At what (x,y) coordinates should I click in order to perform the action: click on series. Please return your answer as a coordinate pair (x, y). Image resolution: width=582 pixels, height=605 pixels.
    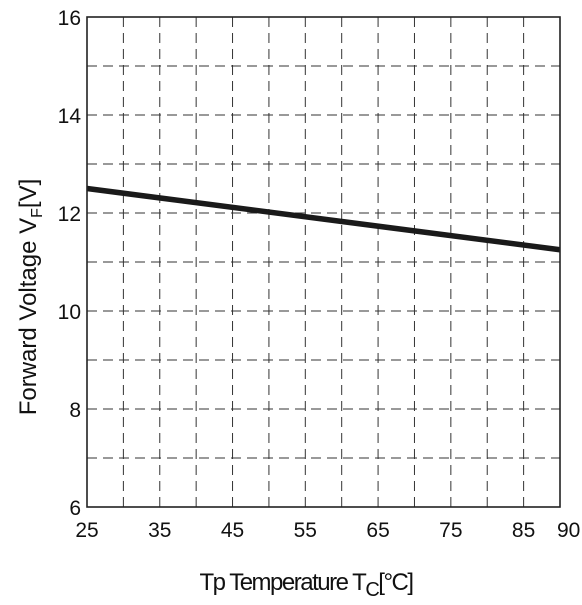
    Looking at the image, I should click on (323, 219).